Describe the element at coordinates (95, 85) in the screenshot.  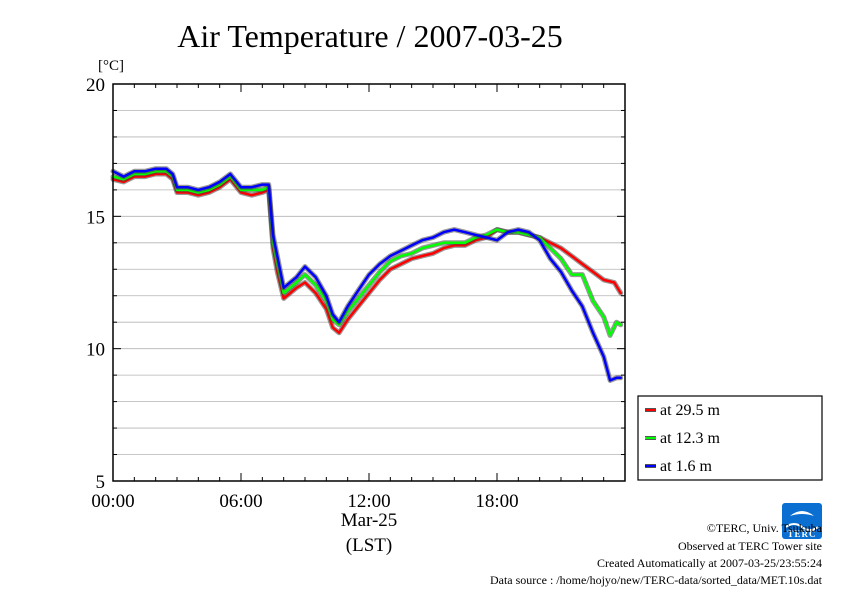
I see `y-tick-label: 20` at that location.